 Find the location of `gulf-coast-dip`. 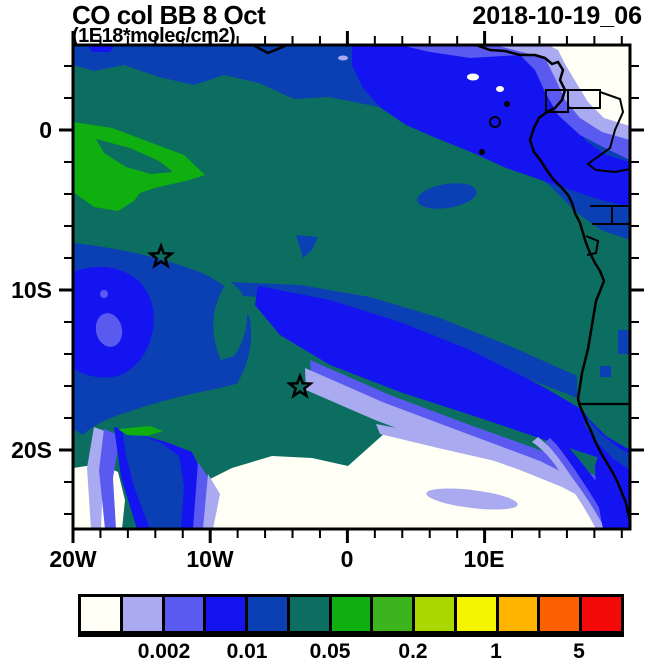

gulf-coast-dip is located at coordinates (269, 50).